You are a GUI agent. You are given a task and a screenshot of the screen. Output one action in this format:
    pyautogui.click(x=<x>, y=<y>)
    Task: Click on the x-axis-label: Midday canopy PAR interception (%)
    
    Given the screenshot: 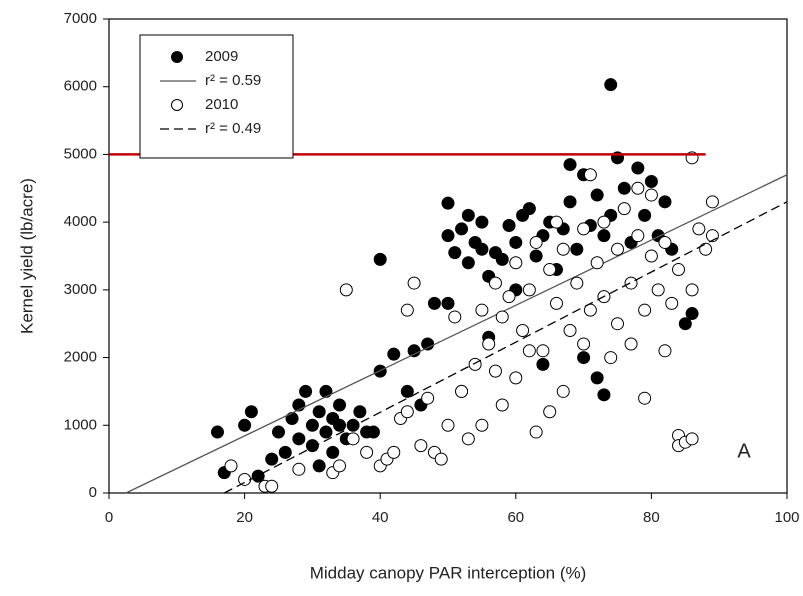 What is the action you would take?
    pyautogui.click(x=448, y=572)
    